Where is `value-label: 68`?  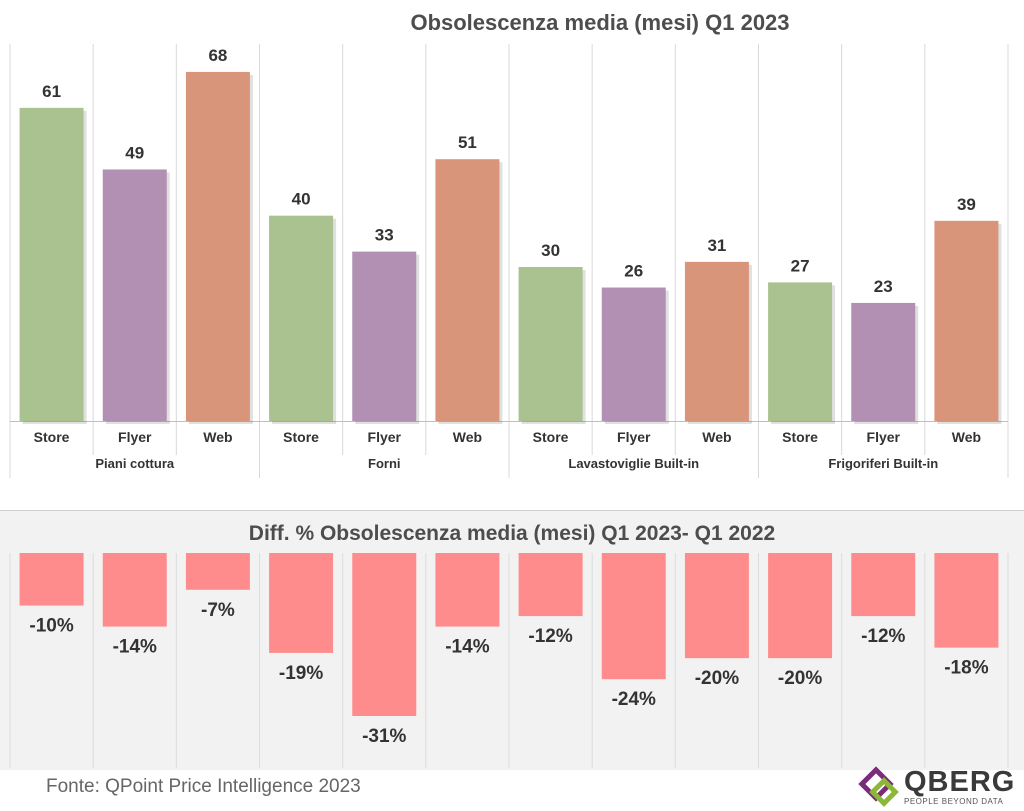
value-label: 68 is located at coordinates (217, 55).